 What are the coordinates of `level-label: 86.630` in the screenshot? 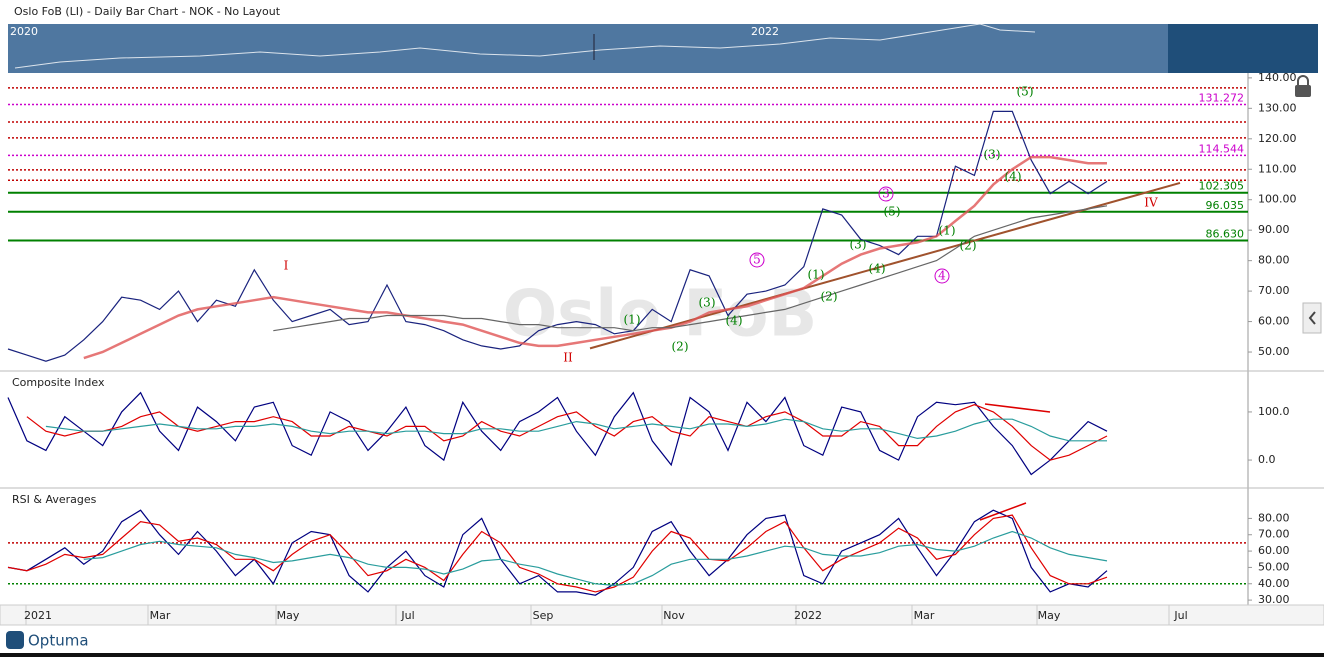 It's located at (1225, 233).